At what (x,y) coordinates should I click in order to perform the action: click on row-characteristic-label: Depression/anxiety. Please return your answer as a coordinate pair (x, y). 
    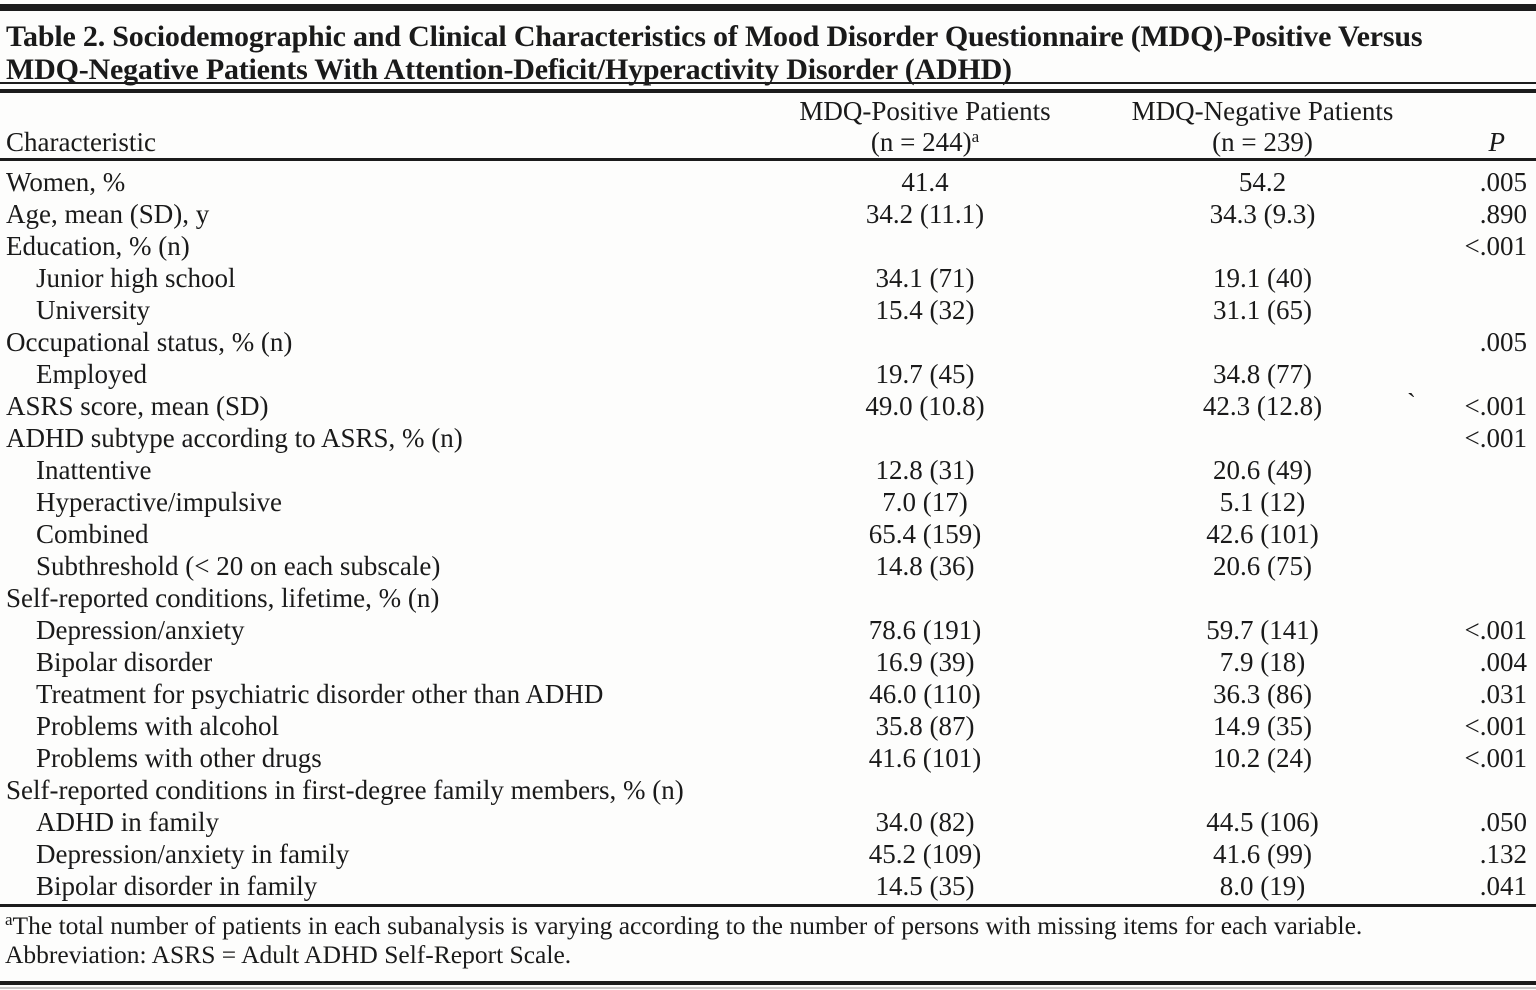
    Looking at the image, I should click on (140, 630).